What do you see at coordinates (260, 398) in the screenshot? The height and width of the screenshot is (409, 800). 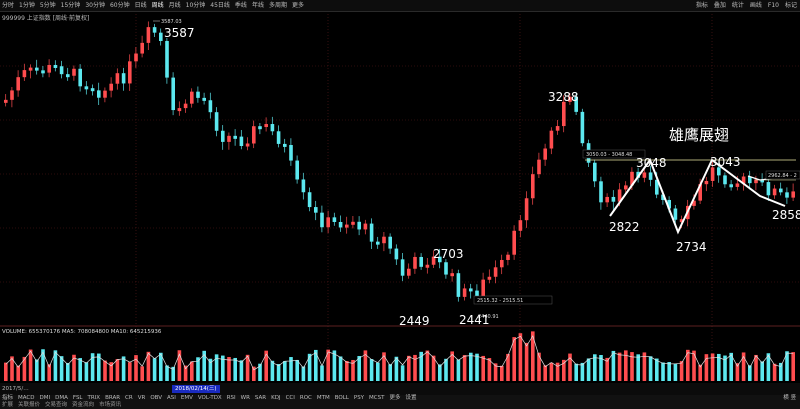 I see `indicator-tab-15: SAR` at bounding box center [260, 398].